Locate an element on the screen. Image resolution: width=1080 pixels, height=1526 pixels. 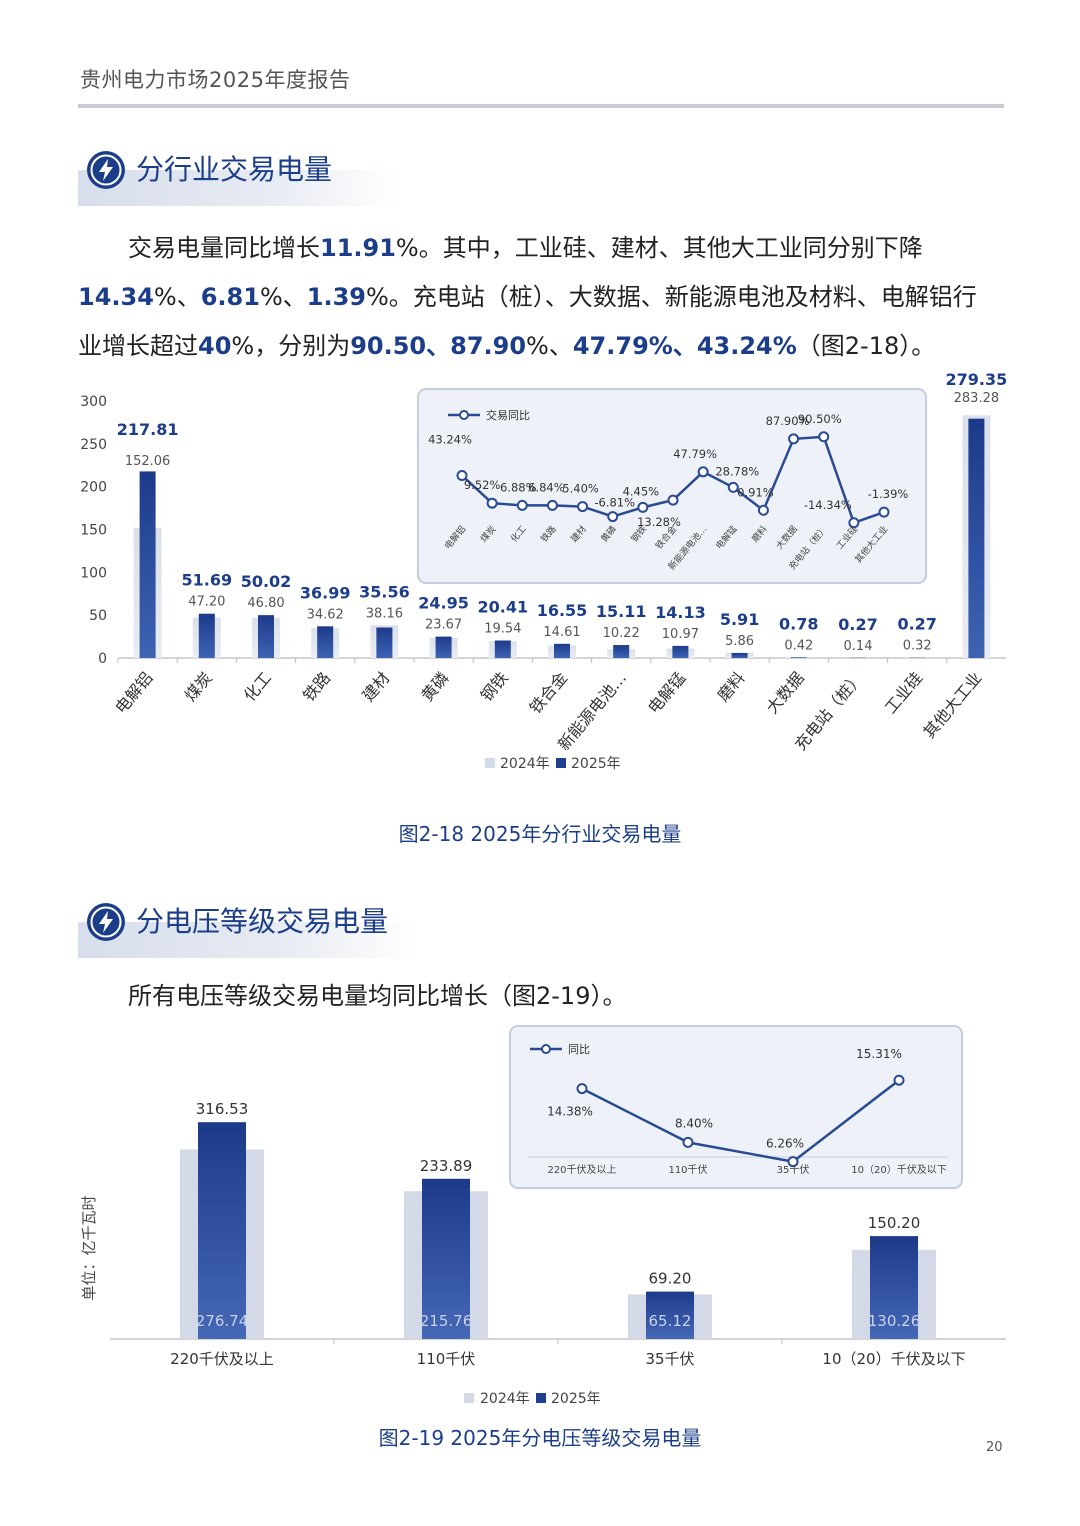
data-label-2024: 65.12 is located at coordinates (670, 1321).